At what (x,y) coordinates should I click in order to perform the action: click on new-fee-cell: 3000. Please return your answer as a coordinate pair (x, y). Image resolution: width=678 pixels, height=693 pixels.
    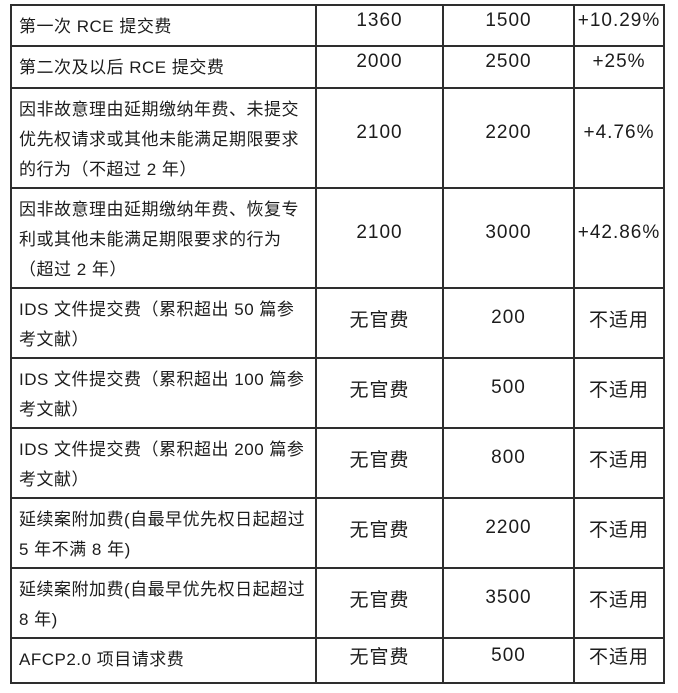
    Looking at the image, I should click on (508, 238).